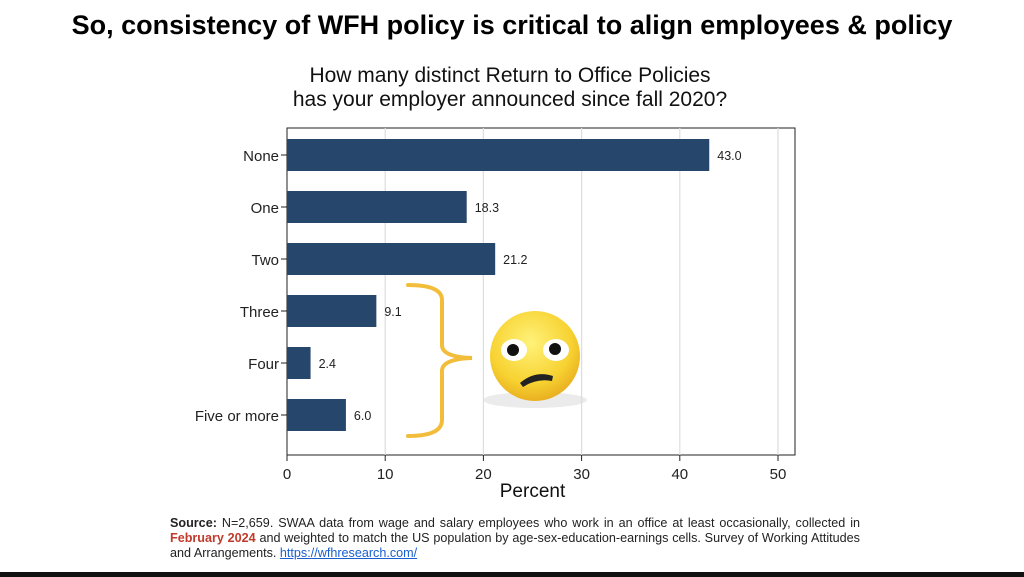 The width and height of the screenshot is (1024, 577). Describe the element at coordinates (213, 538) in the screenshot. I see `source-date-highlight: February 2024` at that location.